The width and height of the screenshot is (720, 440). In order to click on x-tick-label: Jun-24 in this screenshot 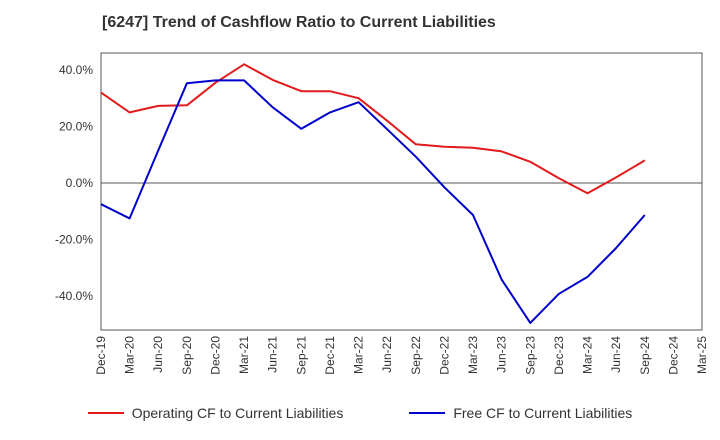, I will do `click(616, 354)`.